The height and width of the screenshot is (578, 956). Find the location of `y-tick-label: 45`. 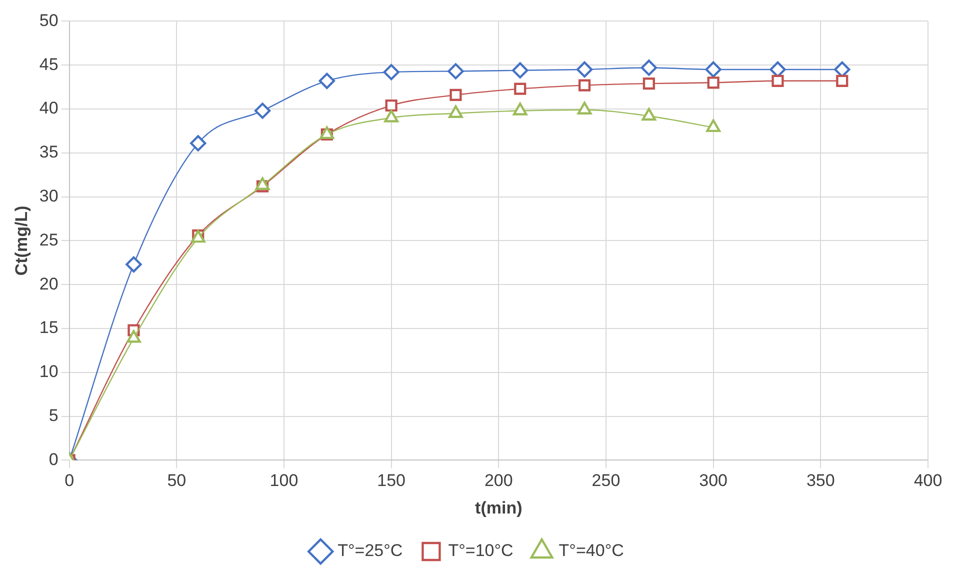

y-tick-label: 45 is located at coordinates (48, 64).